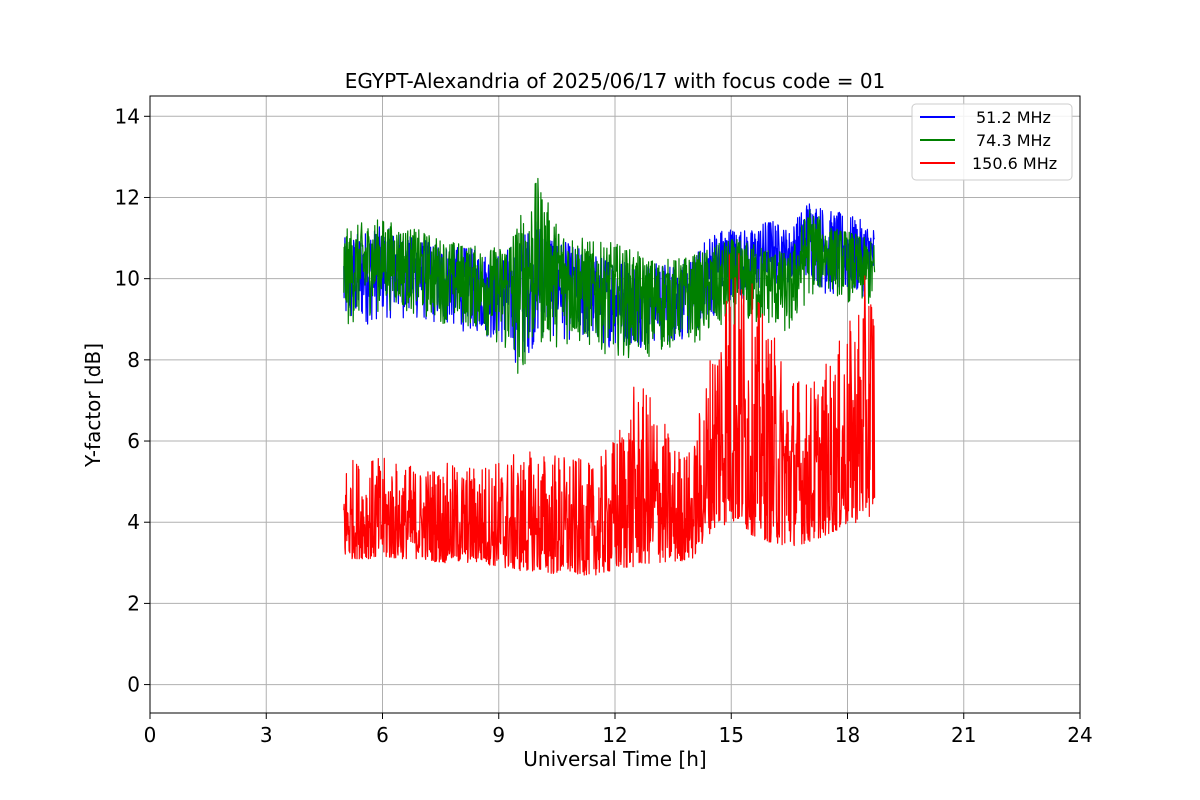 This screenshot has width=1200, height=800. I want to click on x-axis: 0 3 6 9 12 15 18 21 24, so click(618, 730).